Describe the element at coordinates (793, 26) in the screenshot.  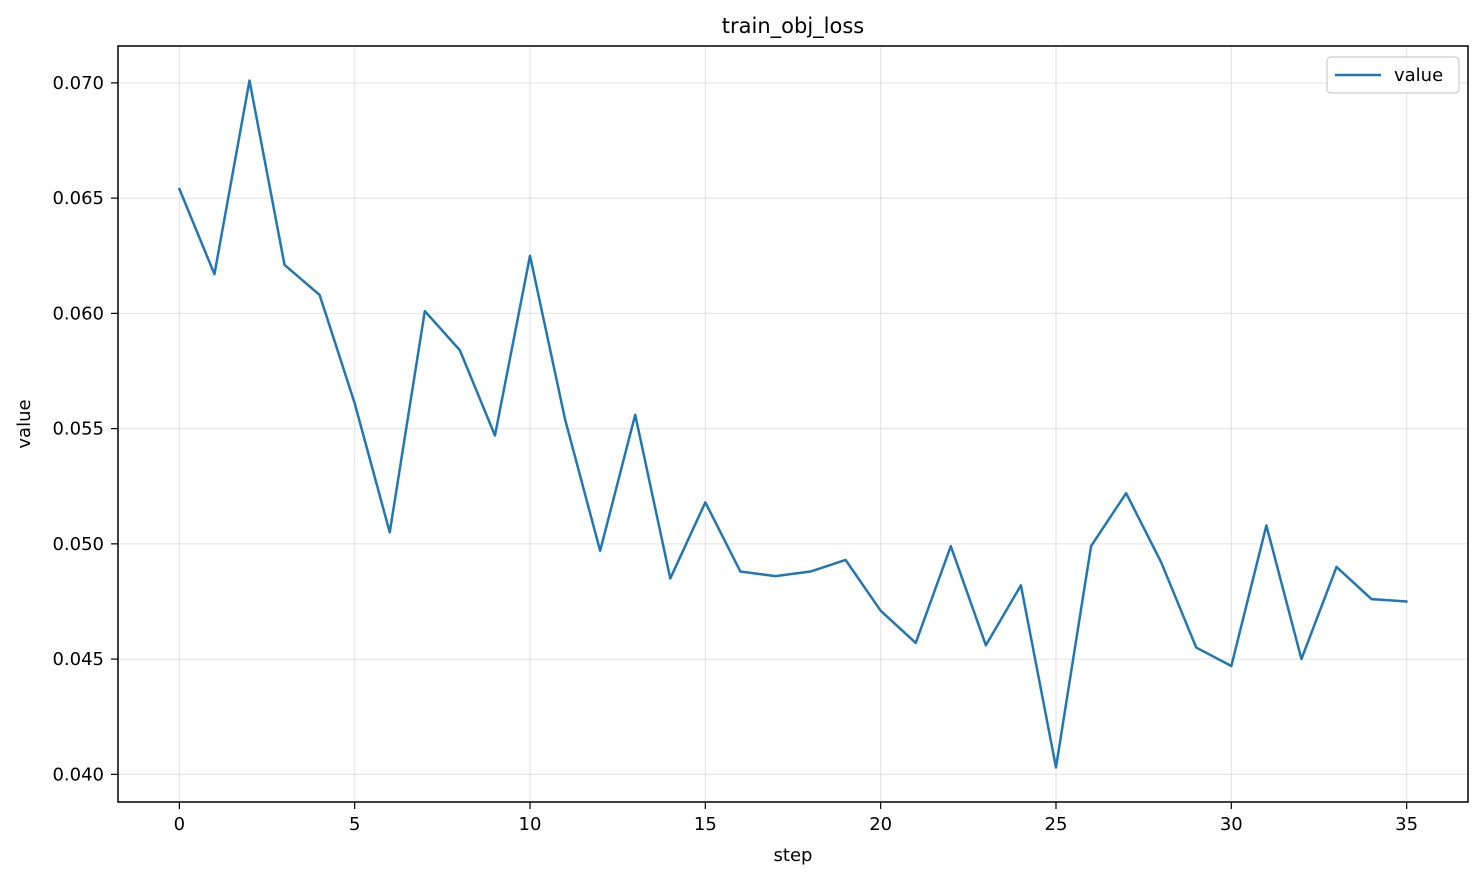
I see `chart-title: train_obj_loss` at that location.